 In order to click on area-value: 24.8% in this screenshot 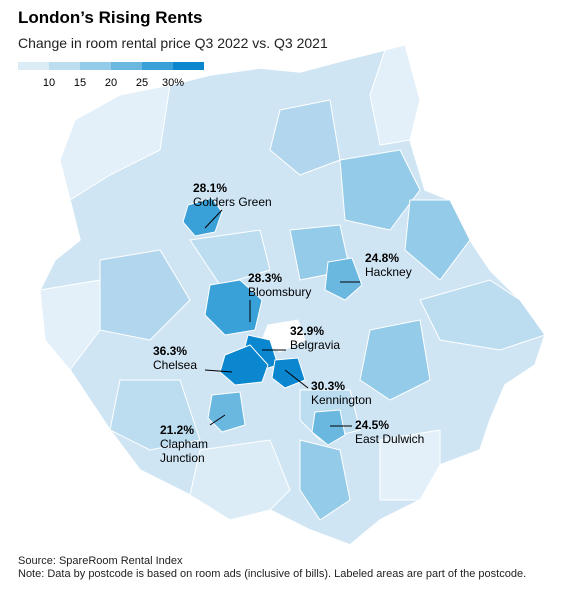, I will do `click(382, 258)`.